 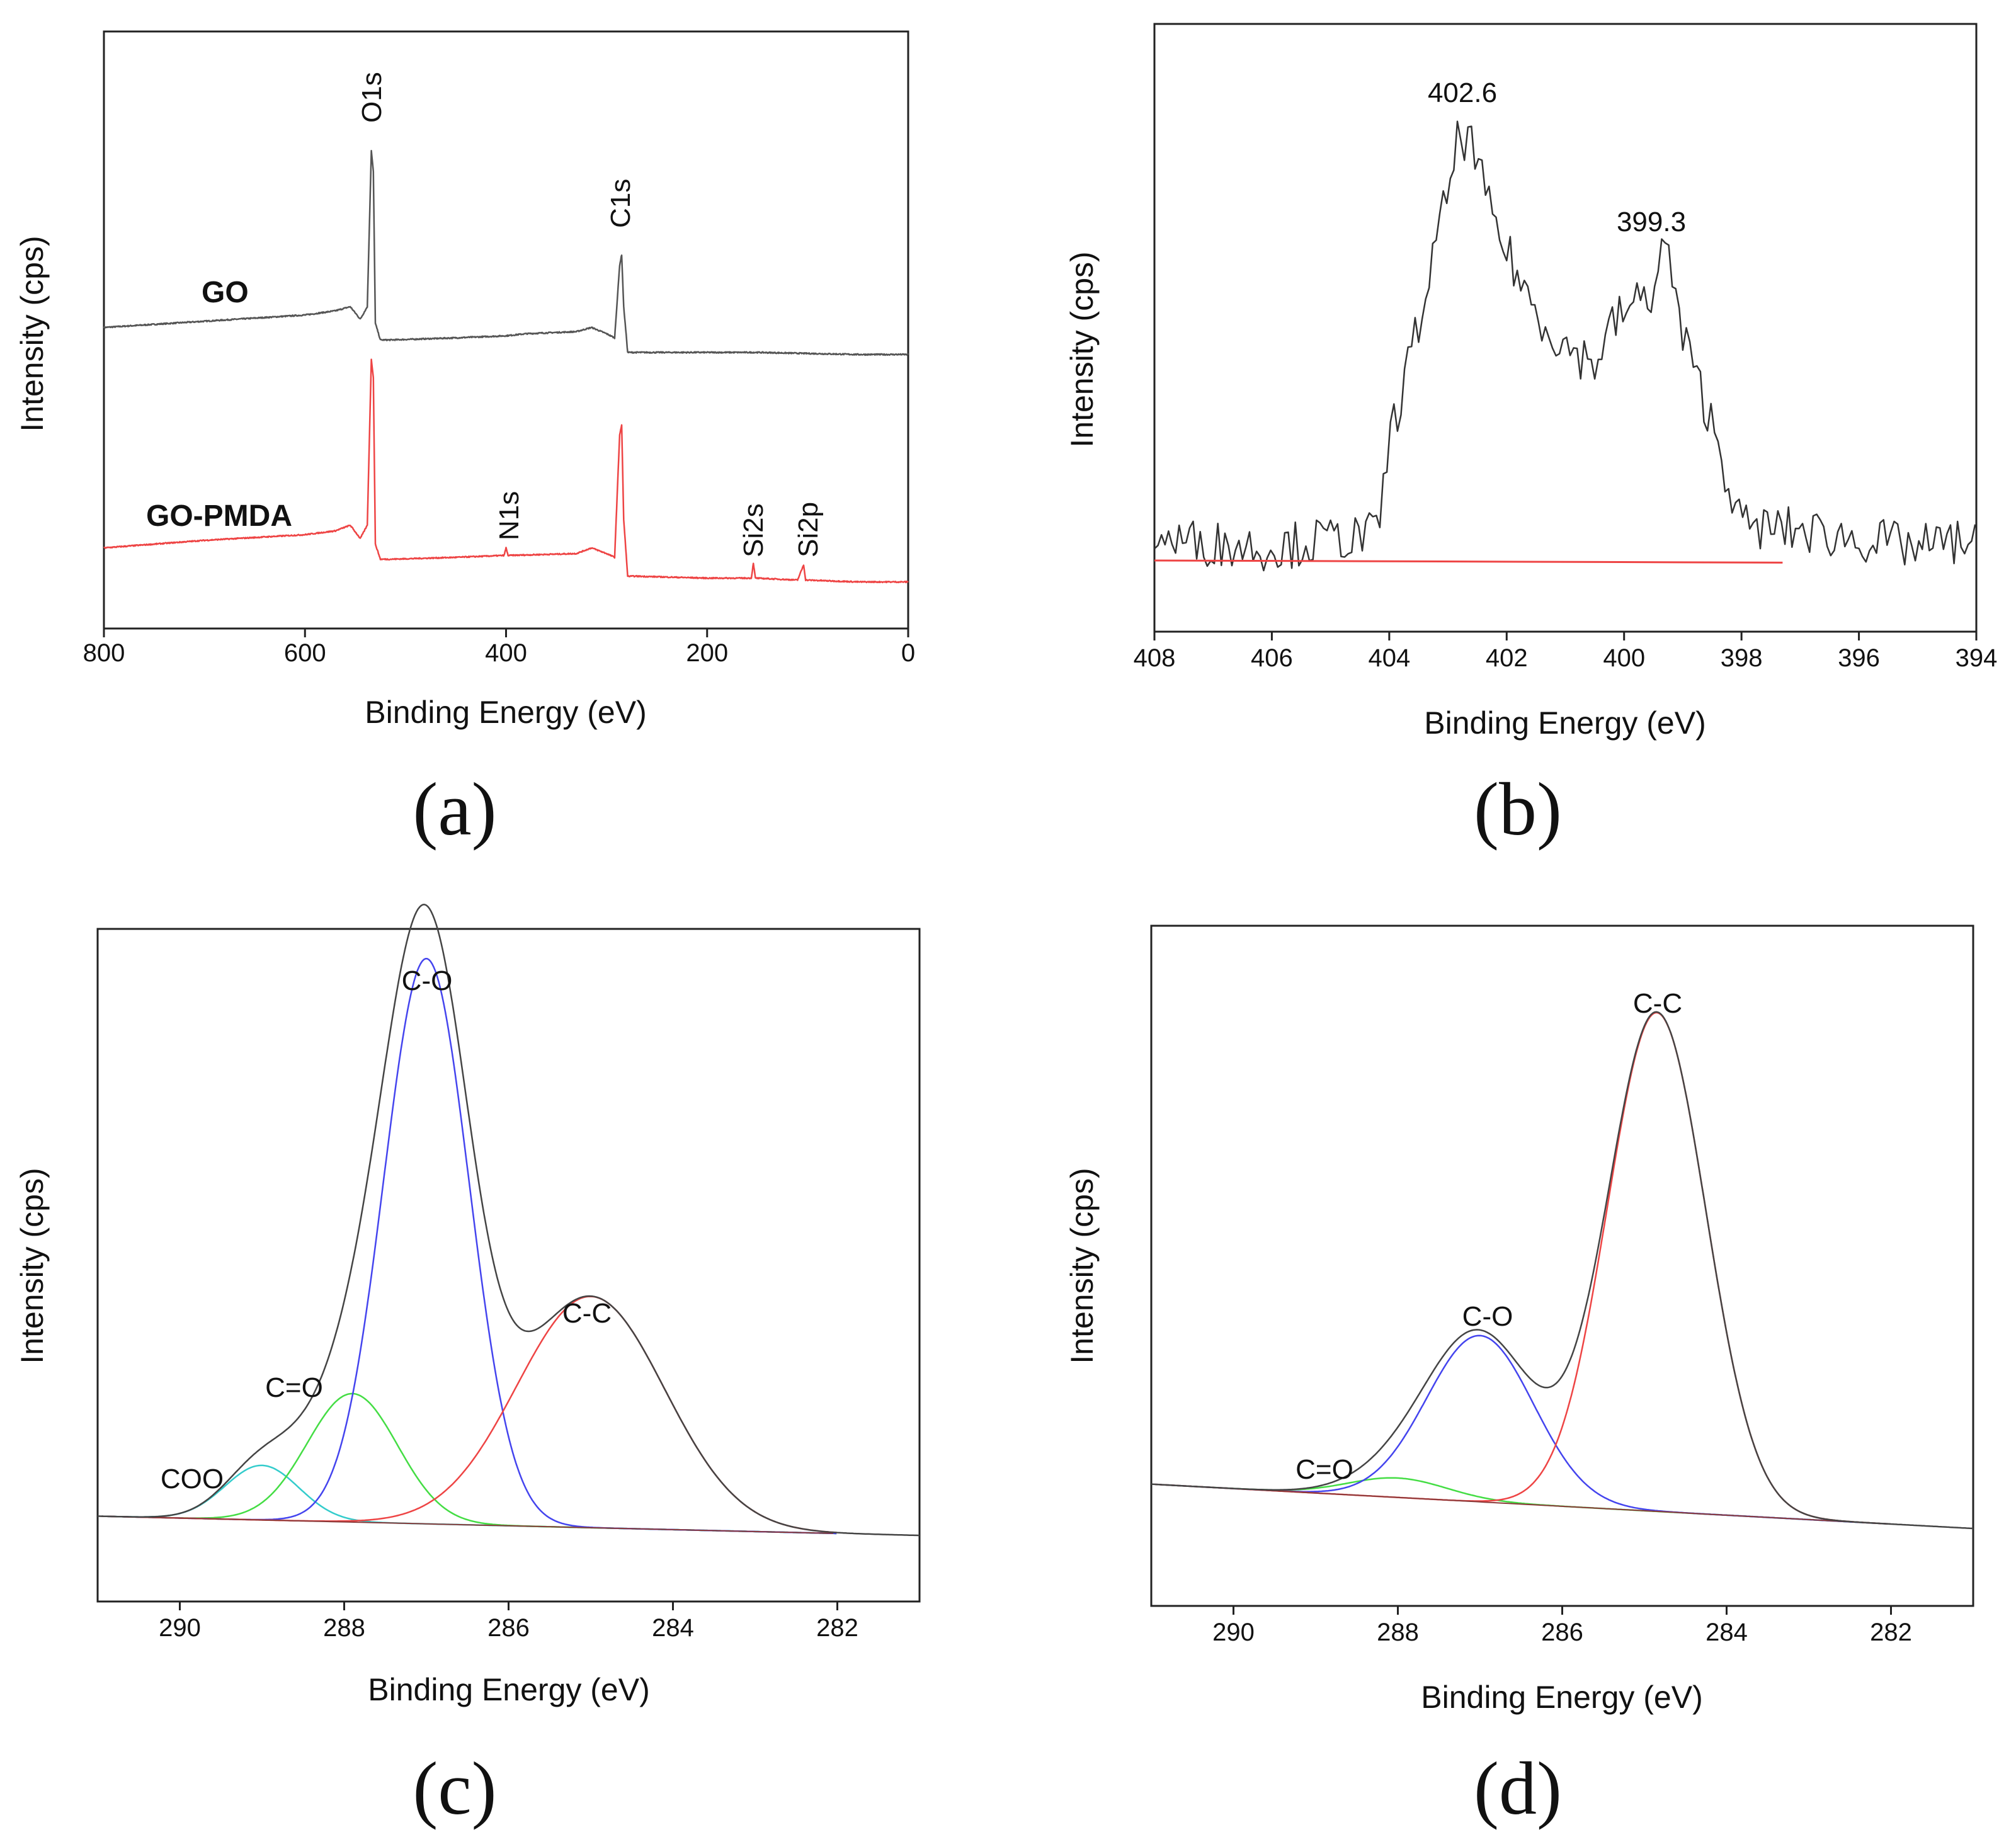 I want to click on series-a, so click(x=506, y=367).